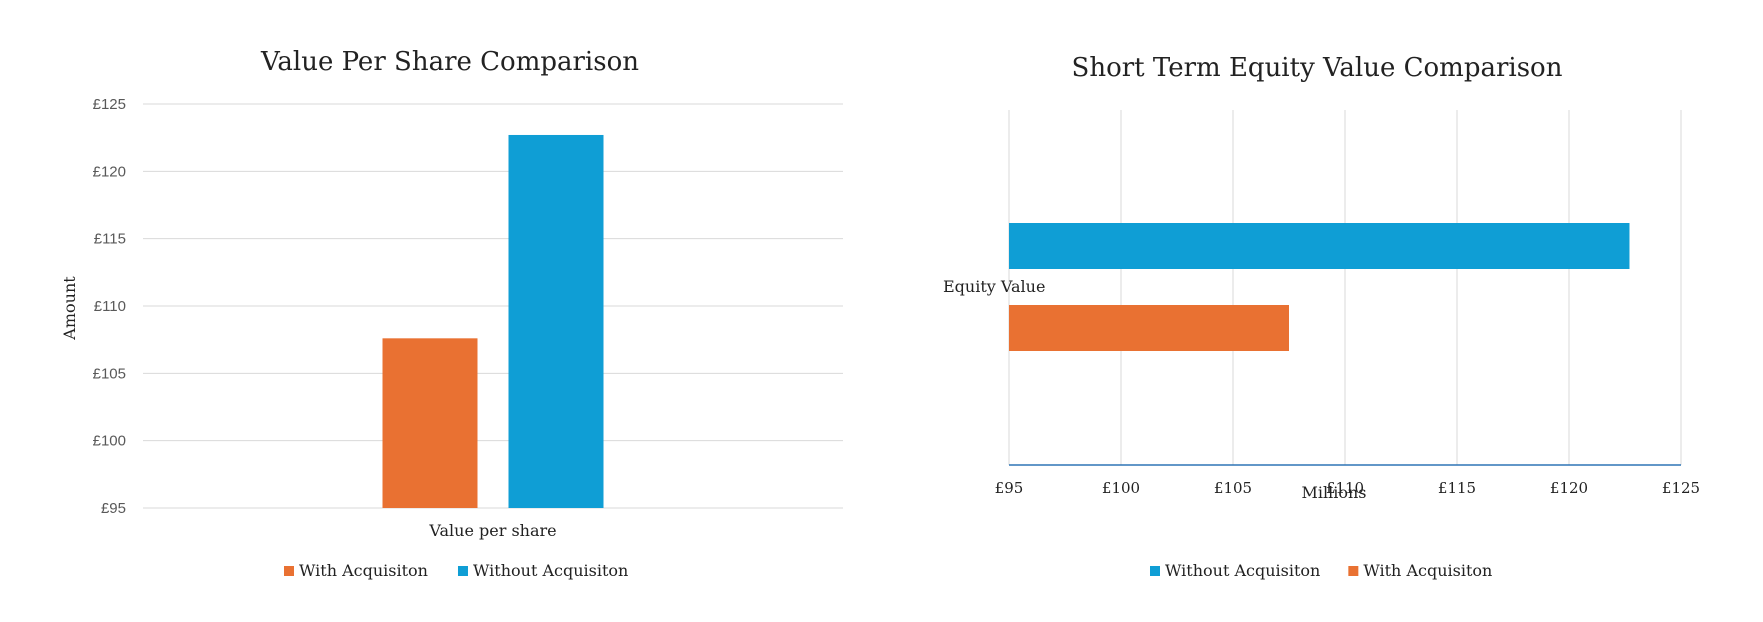 Image resolution: width=1763 pixels, height=622 pixels. Describe the element at coordinates (449, 62) in the screenshot. I see `chart-title: Value Per Share Comparison` at that location.